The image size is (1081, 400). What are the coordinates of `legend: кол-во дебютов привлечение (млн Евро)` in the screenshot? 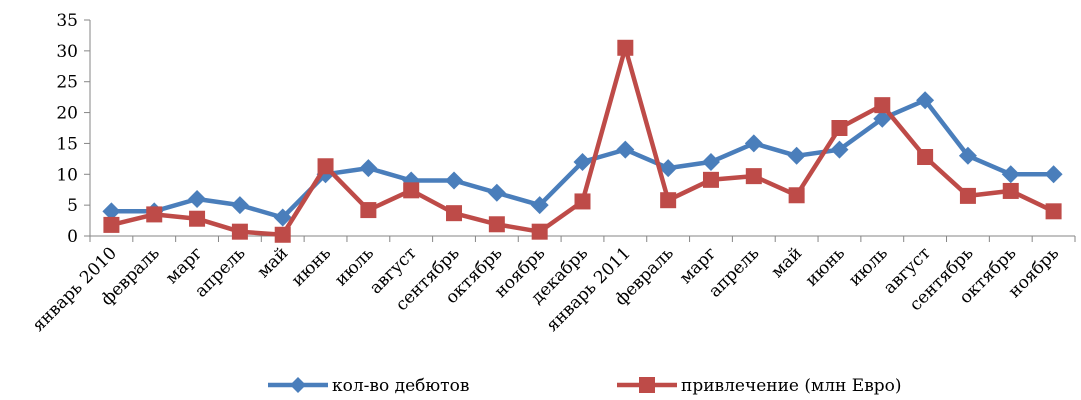 It's located at (585, 386).